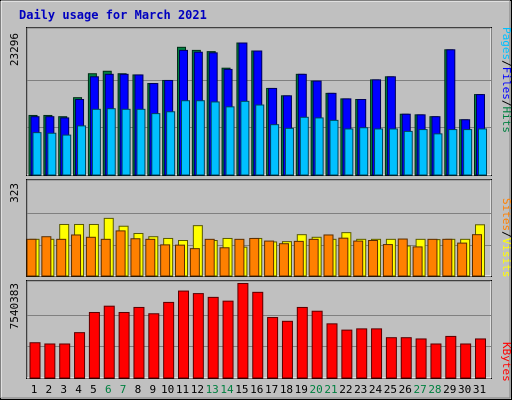 The image size is (512, 405). Describe the element at coordinates (212, 389) in the screenshot. I see `x-tick-label: 13` at that location.